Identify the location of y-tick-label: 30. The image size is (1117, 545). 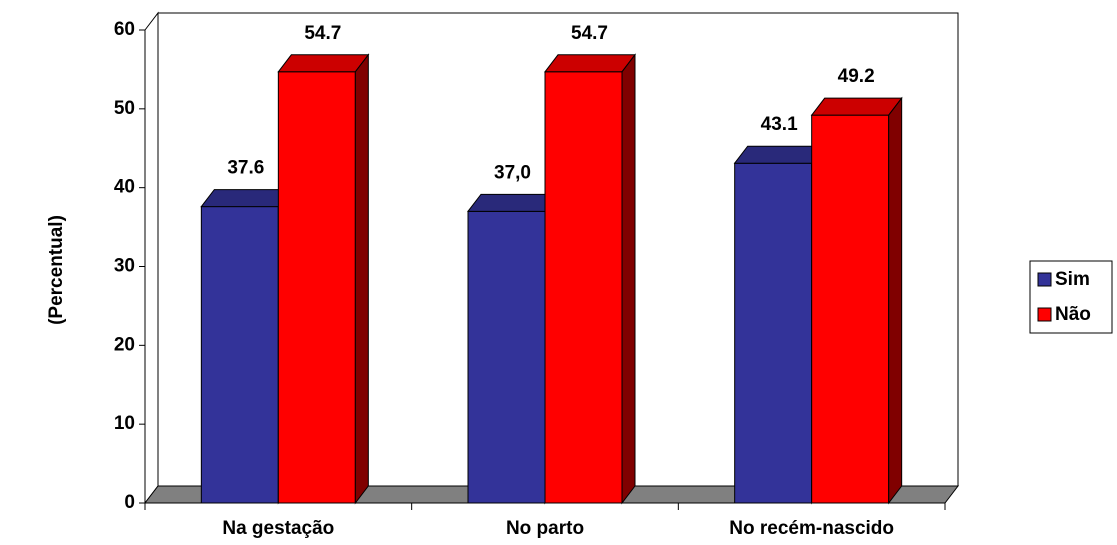
(124, 266).